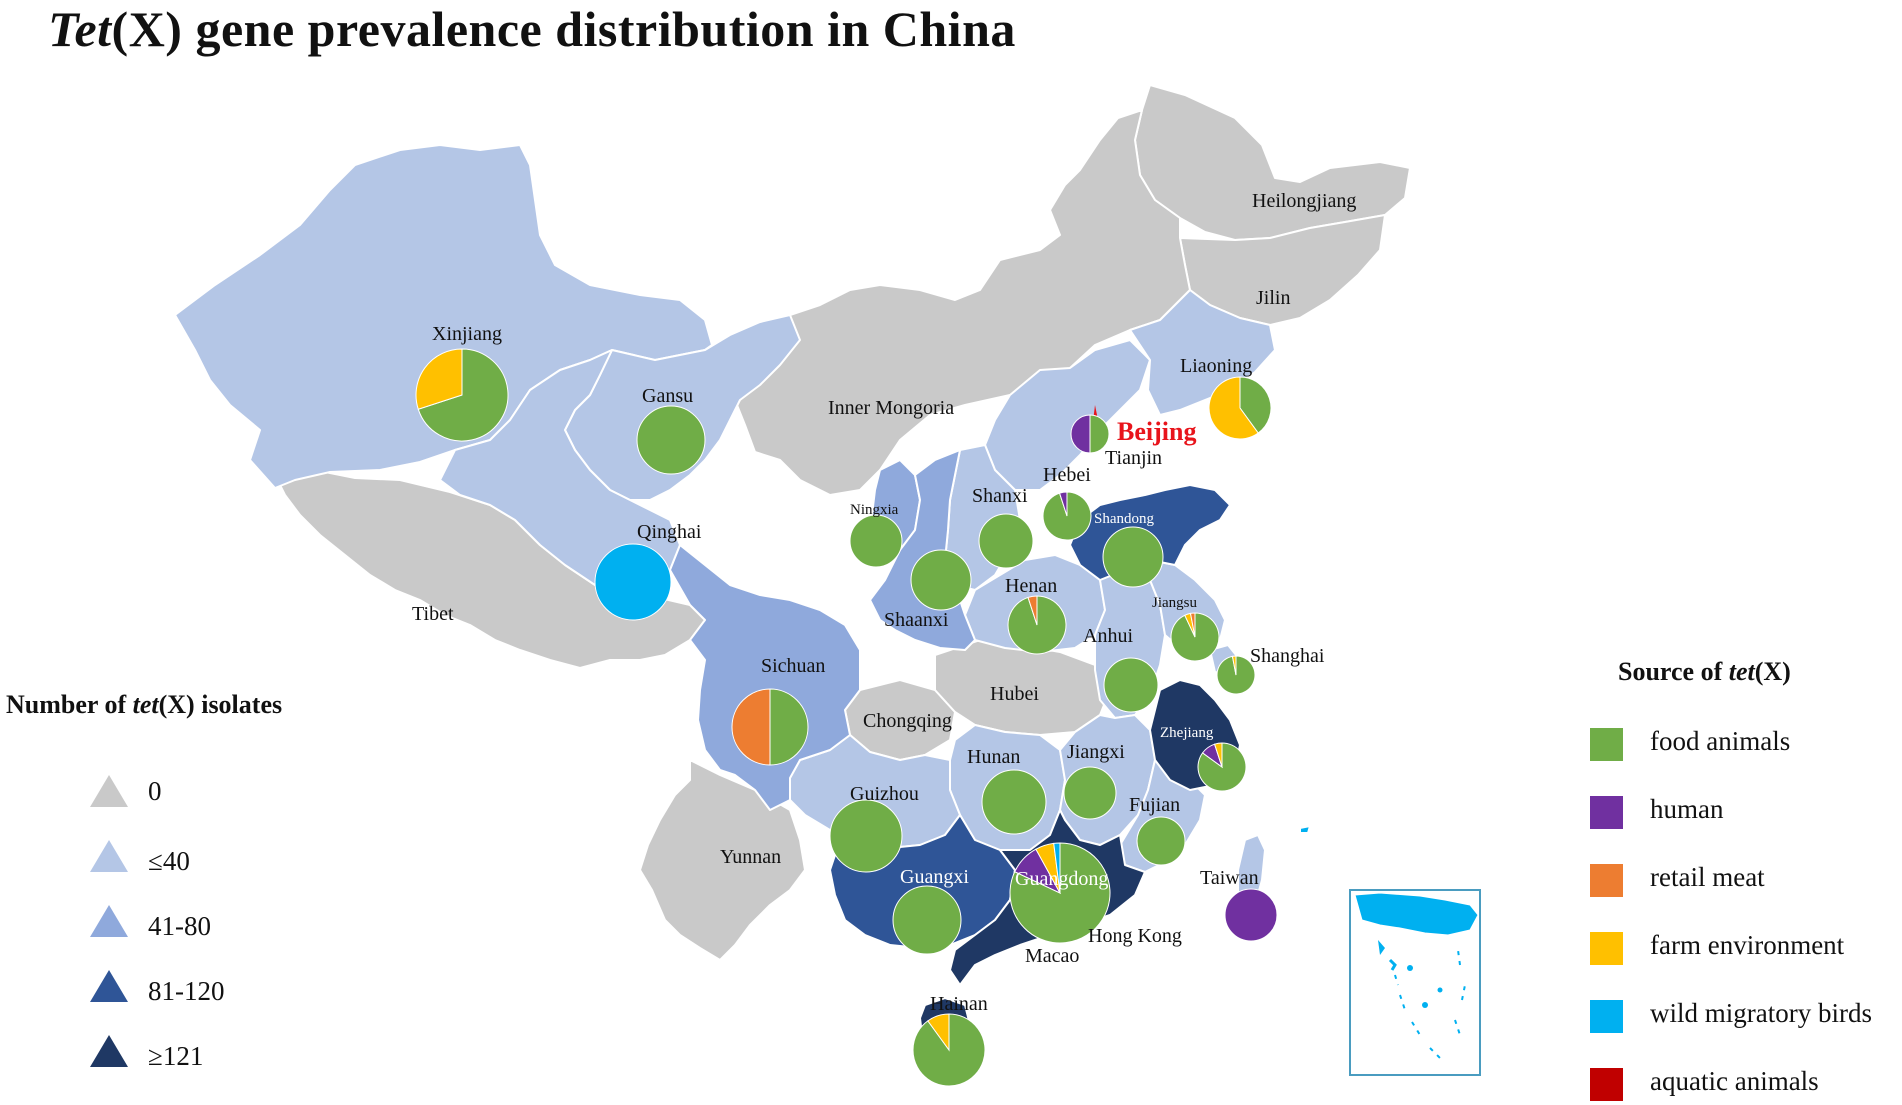  Describe the element at coordinates (1156, 431) in the screenshot. I see `beijing-label: Beijing` at that location.